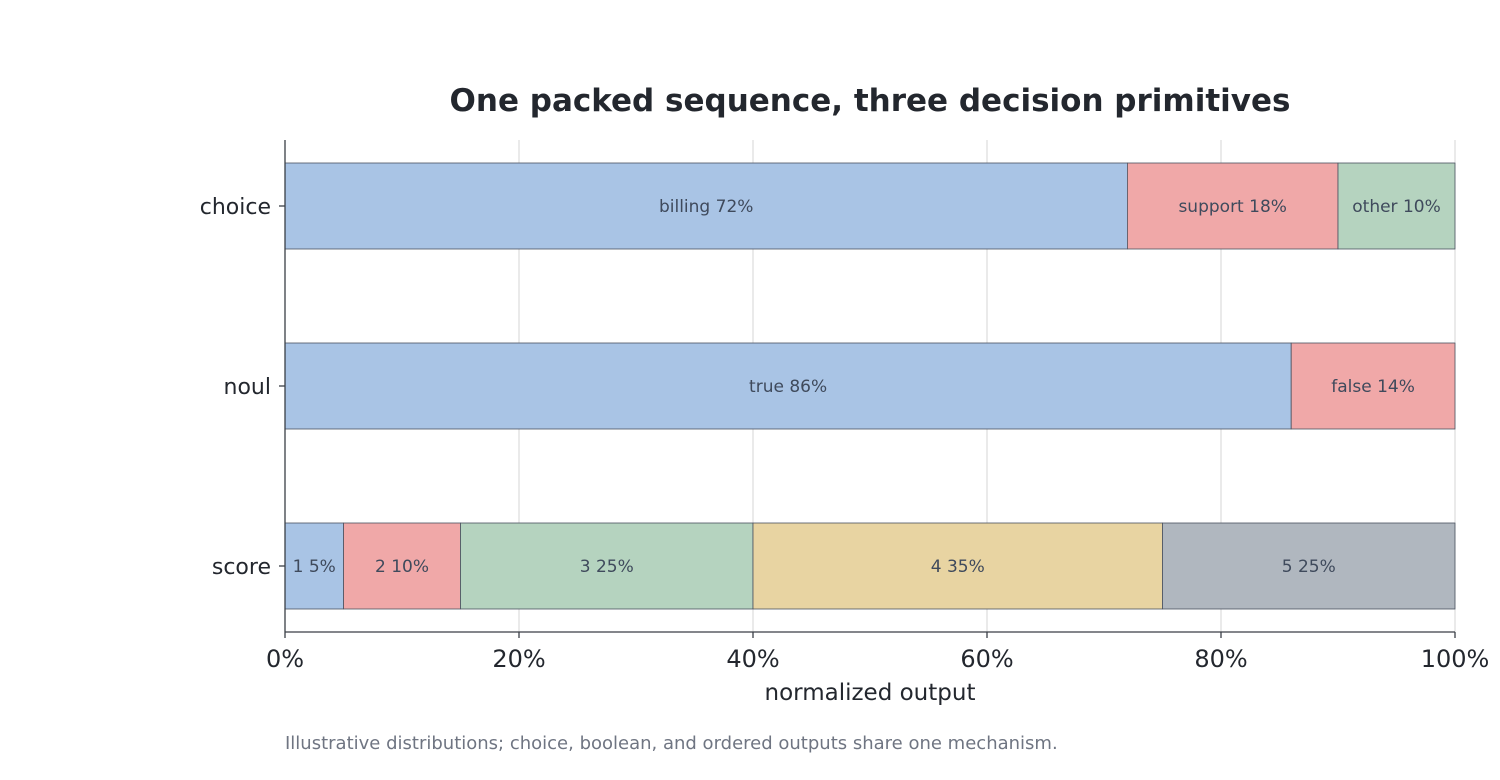  I want to click on segment-label-noul-1: false 14%, so click(1373, 387).